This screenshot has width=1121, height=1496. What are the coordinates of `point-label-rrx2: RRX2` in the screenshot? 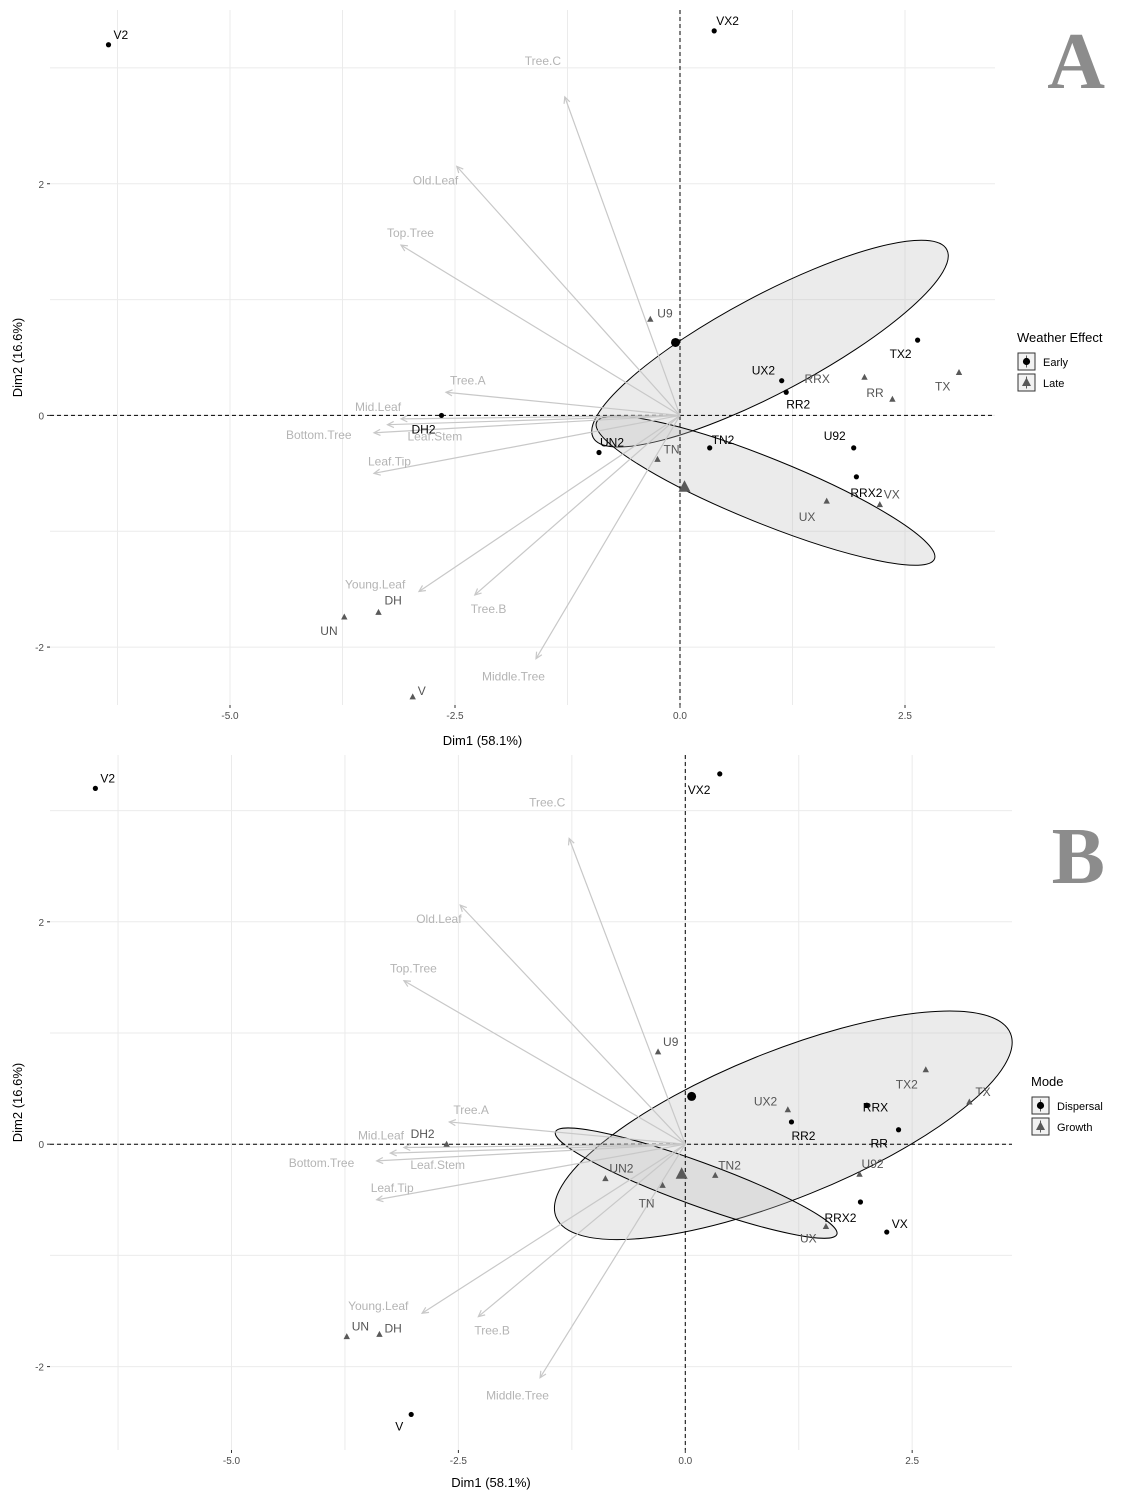 It's located at (840, 1218).